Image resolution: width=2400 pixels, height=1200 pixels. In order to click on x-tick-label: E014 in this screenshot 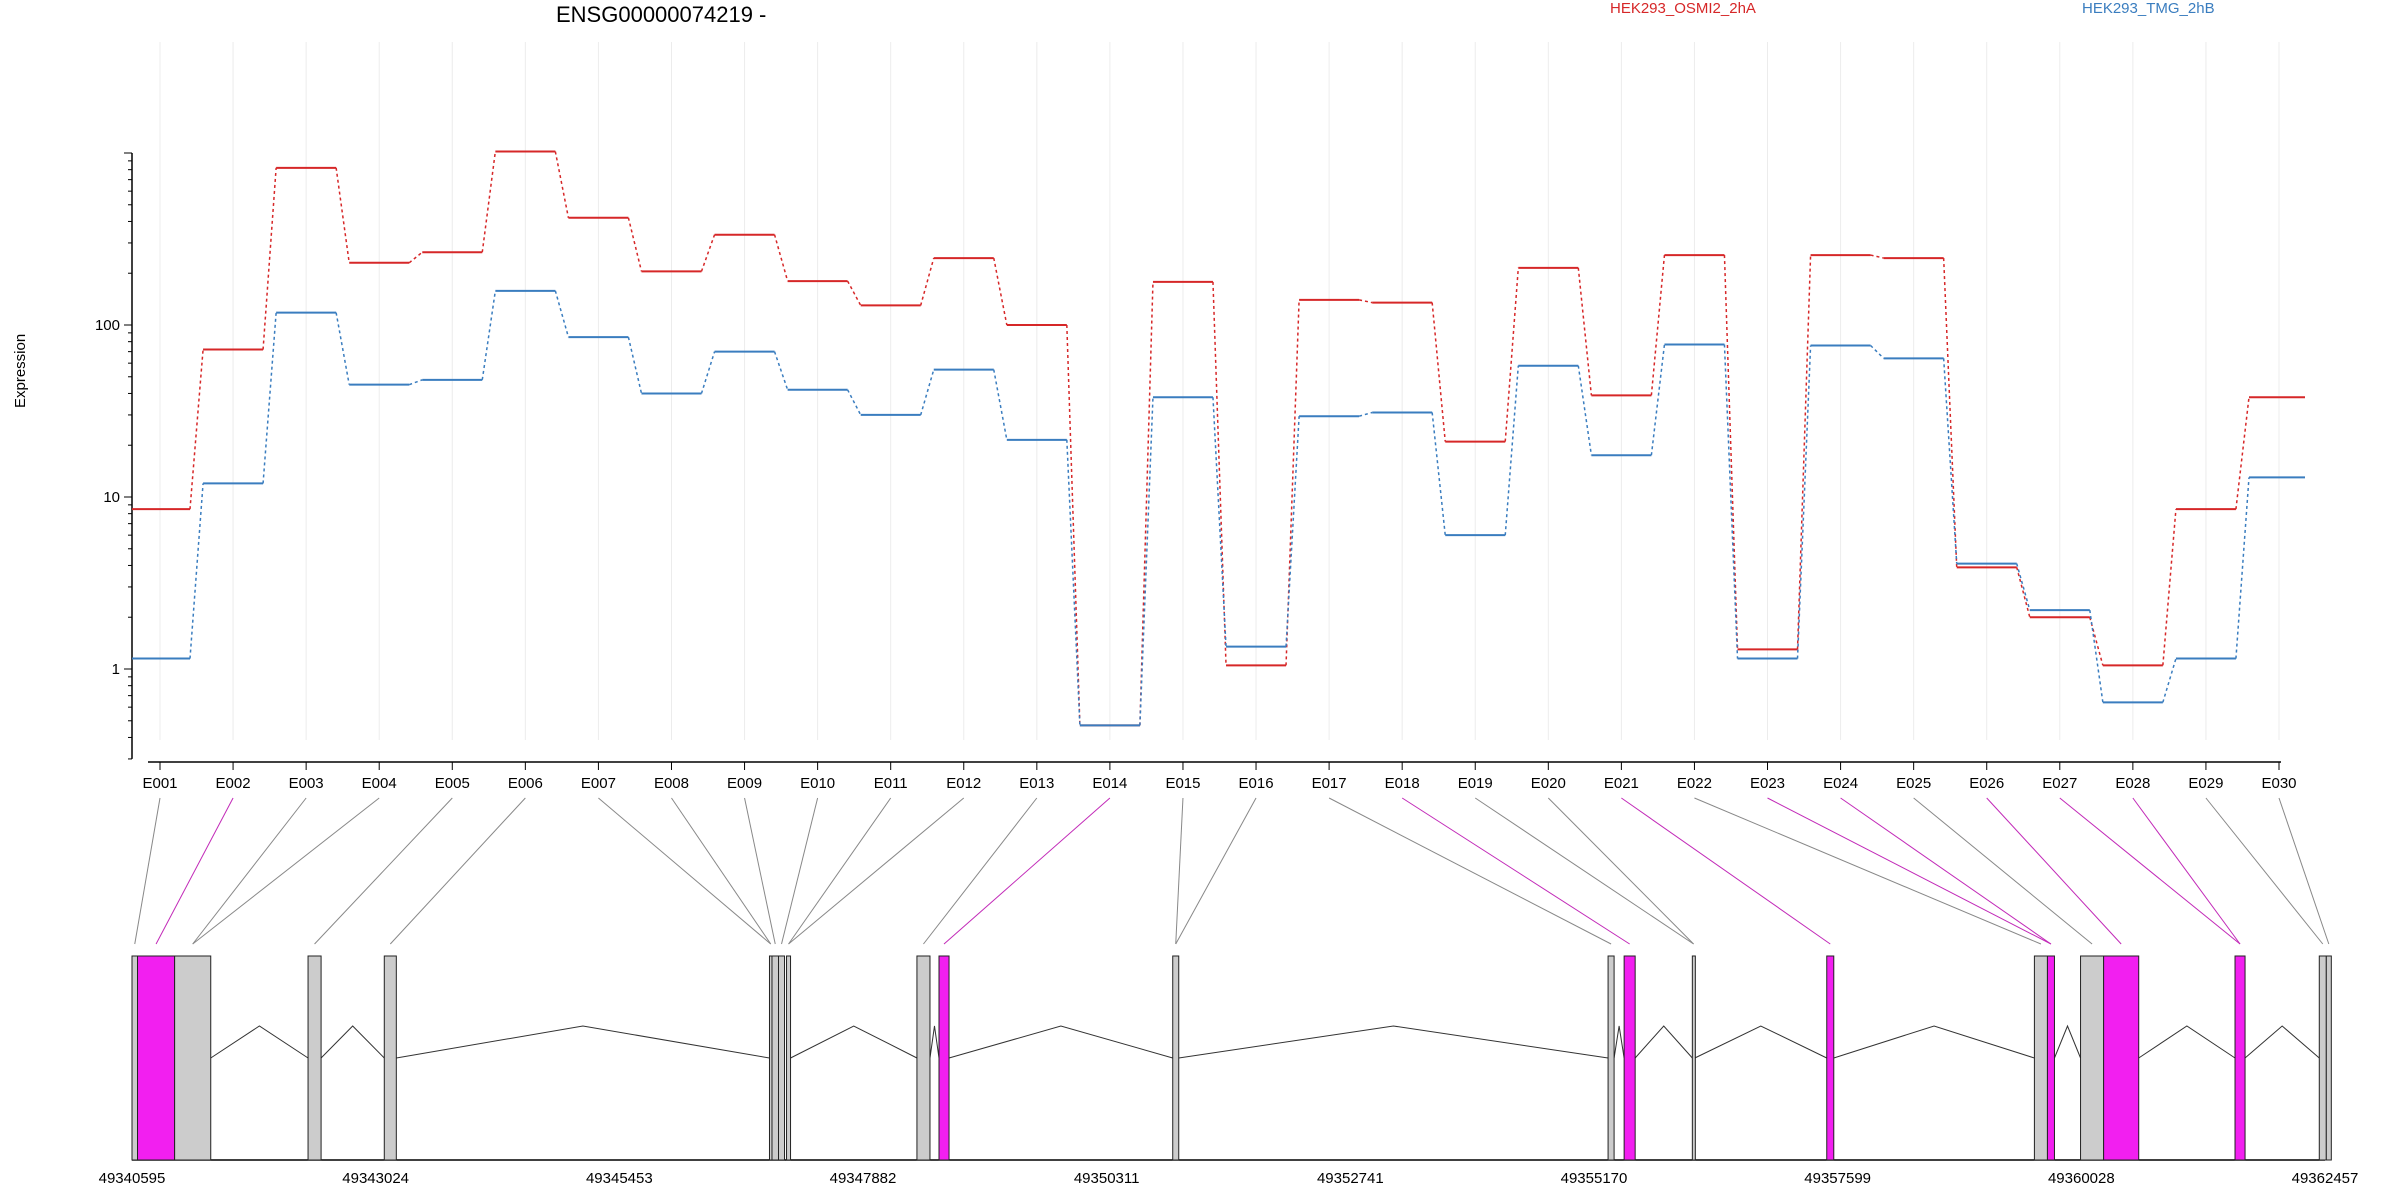, I will do `click(1109, 783)`.